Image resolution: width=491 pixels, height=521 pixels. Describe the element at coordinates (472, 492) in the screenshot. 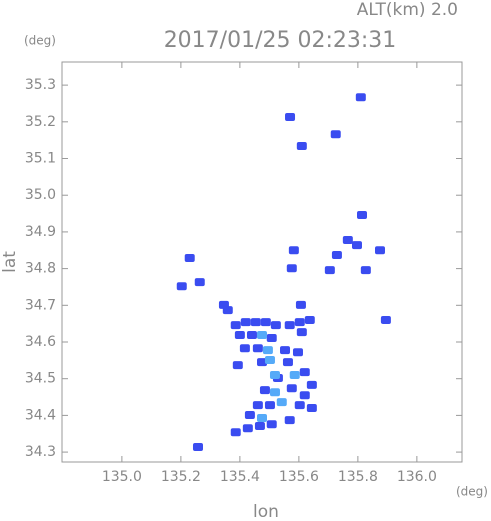

I see `x-unit: (deg)` at that location.